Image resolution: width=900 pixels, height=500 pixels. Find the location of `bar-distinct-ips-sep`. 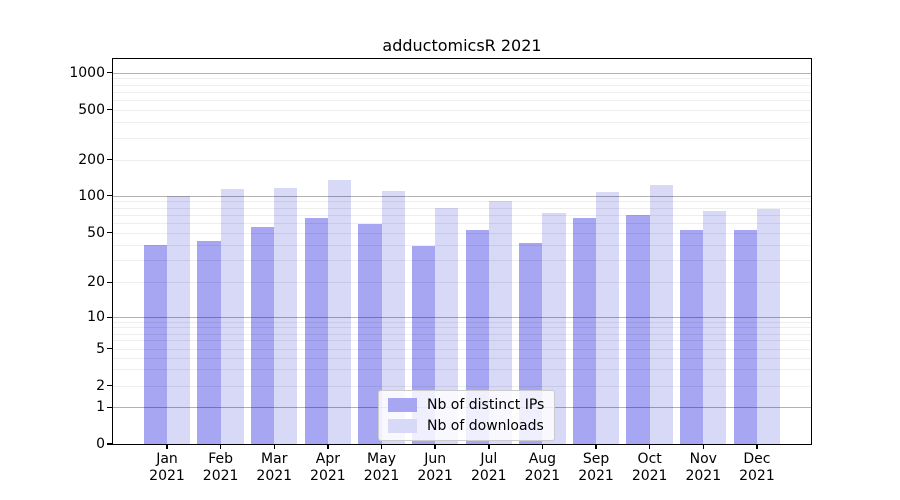

bar-distinct-ips-sep is located at coordinates (584, 330).